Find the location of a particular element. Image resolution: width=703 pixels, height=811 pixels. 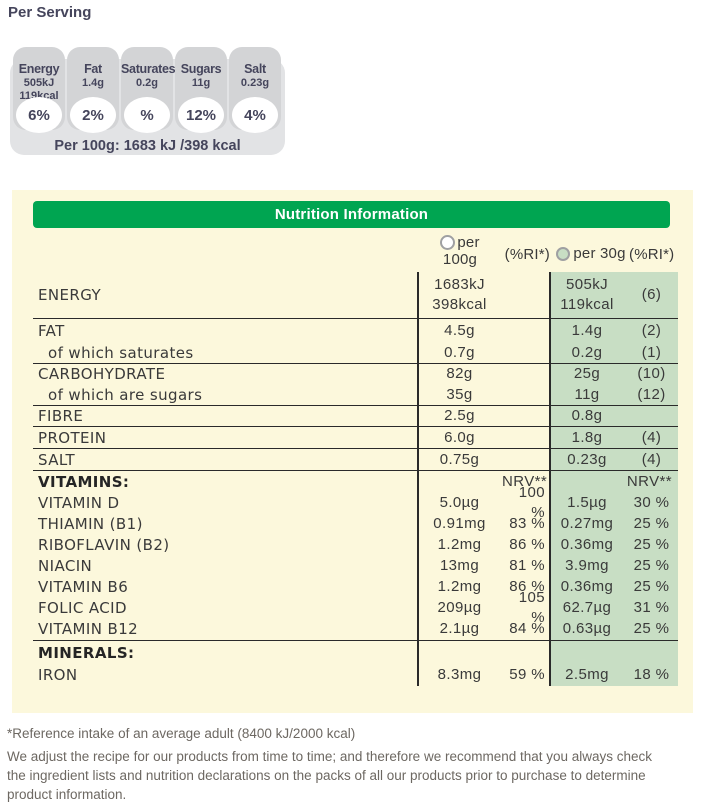

row-label: PROTEIN is located at coordinates (72, 437).